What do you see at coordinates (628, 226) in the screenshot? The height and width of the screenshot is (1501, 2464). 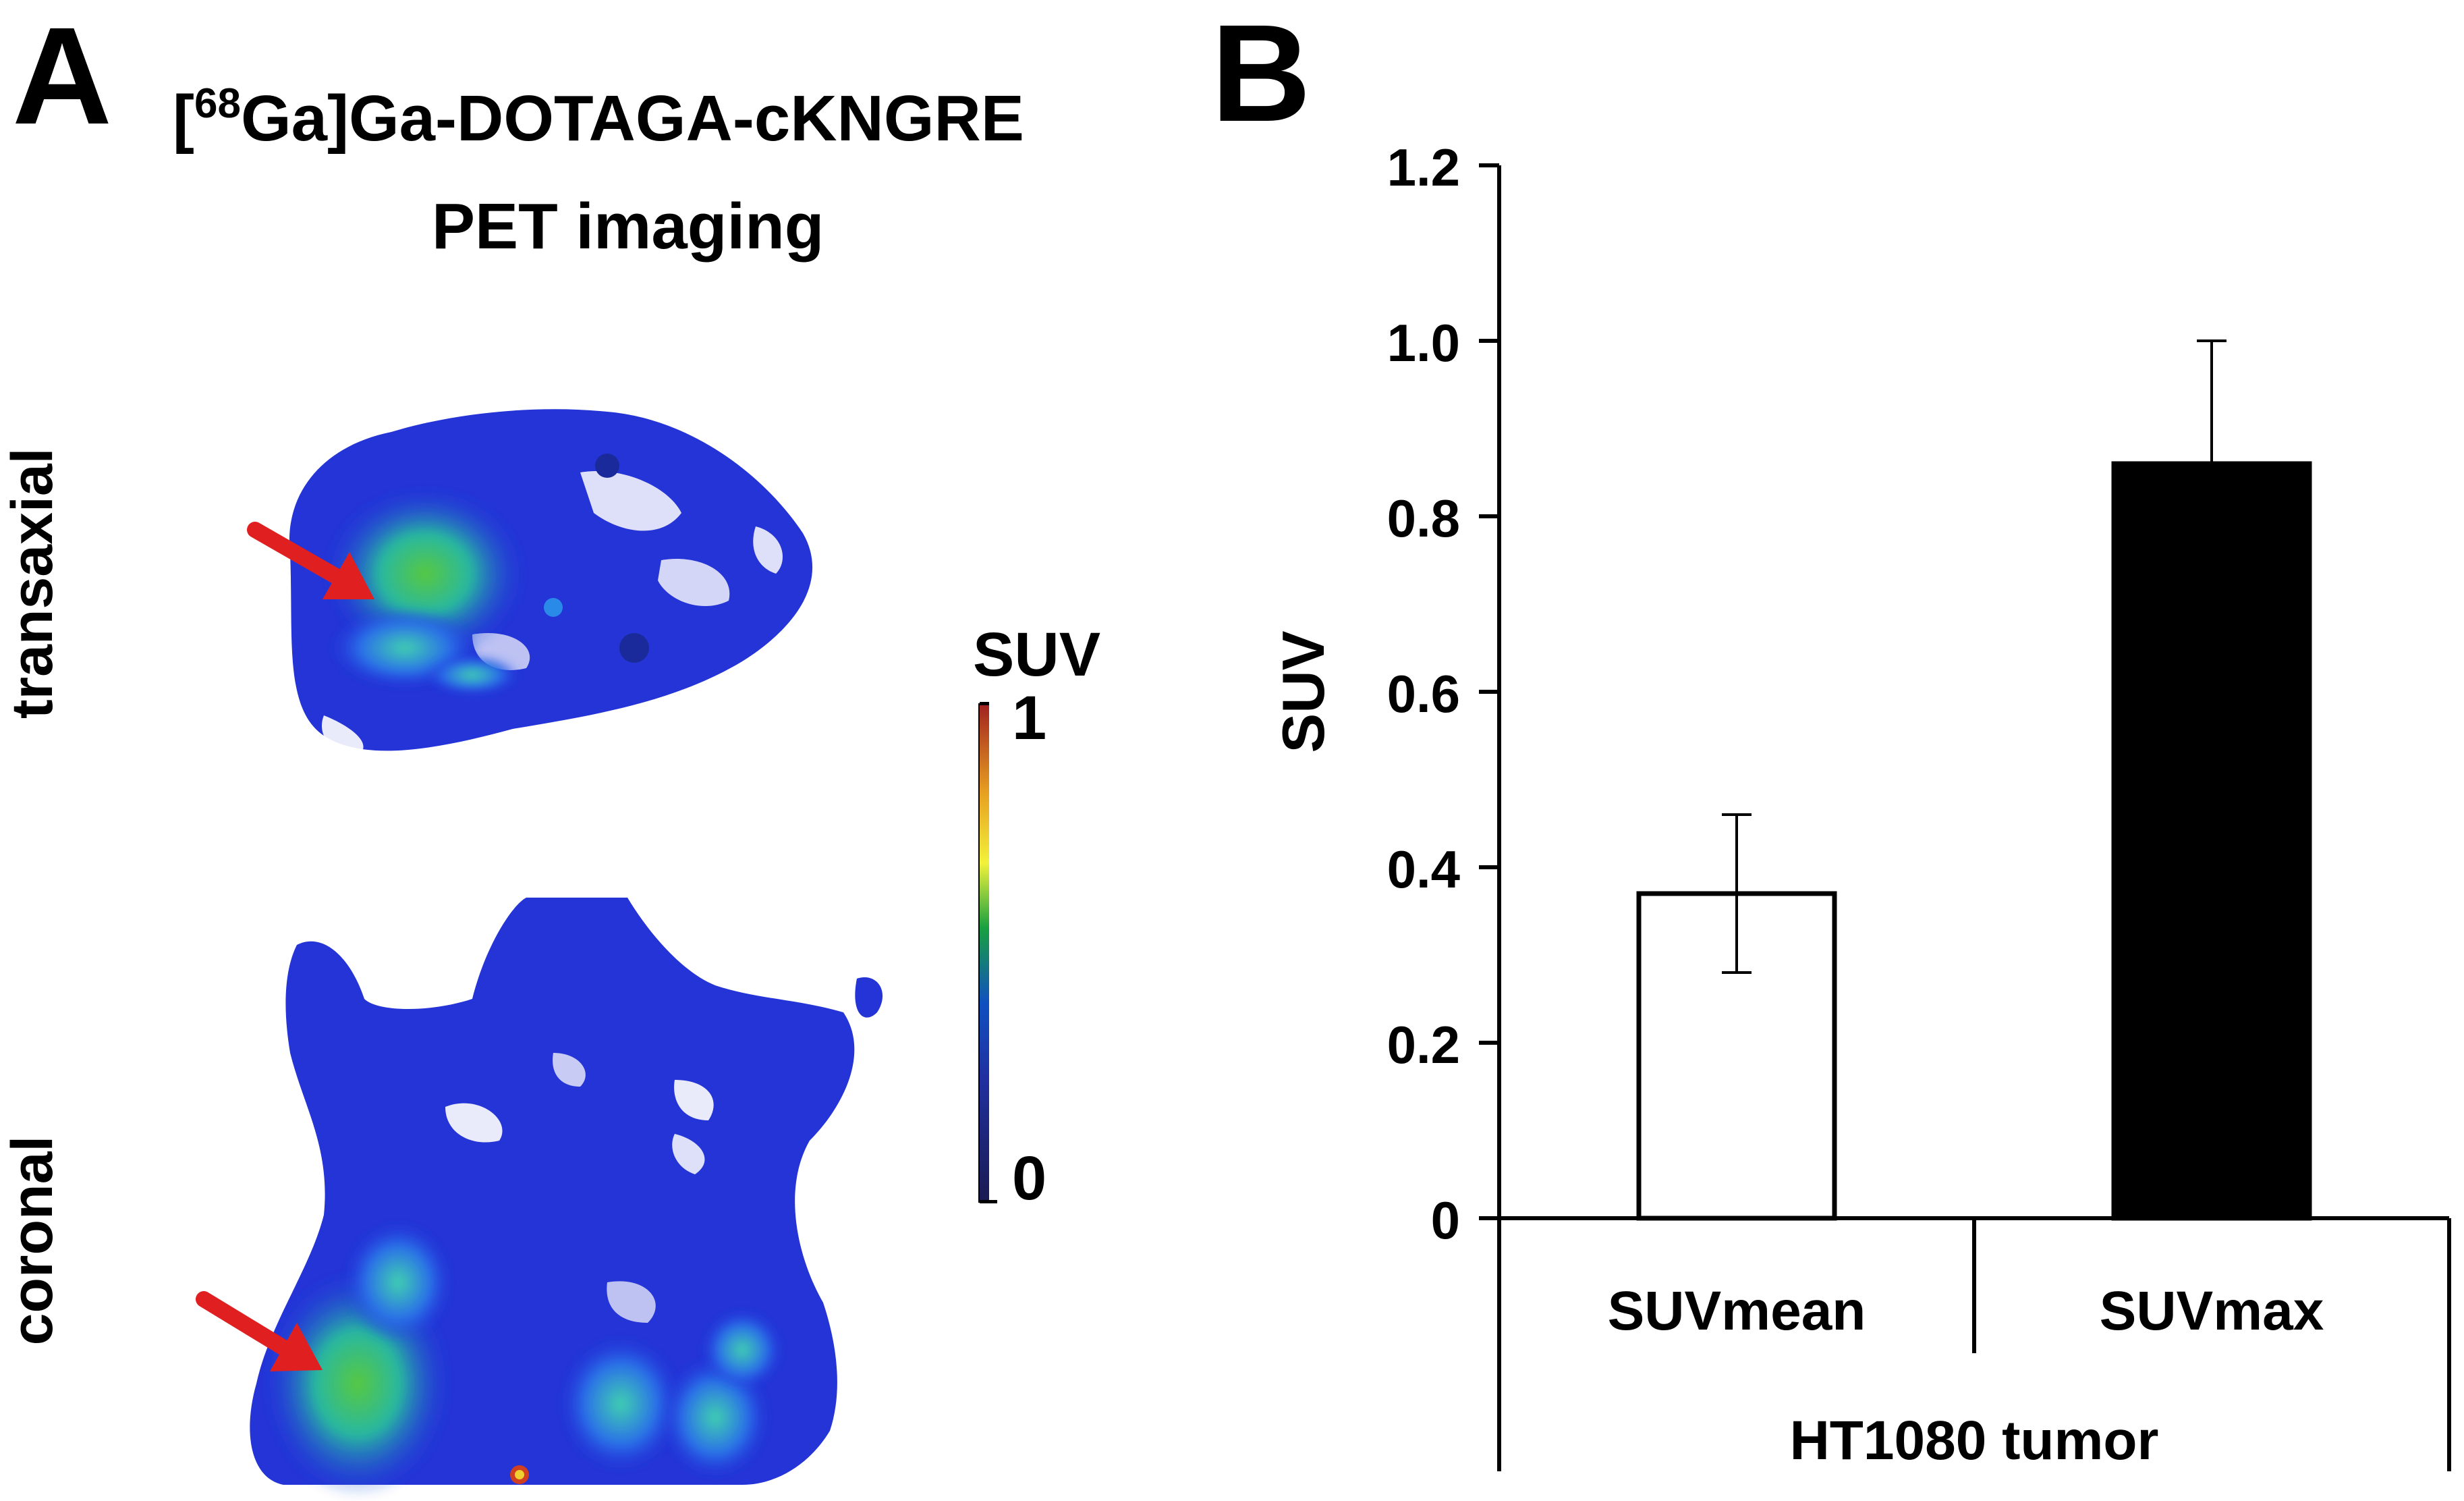 I see `imaging-subtitle: PET imaging` at bounding box center [628, 226].